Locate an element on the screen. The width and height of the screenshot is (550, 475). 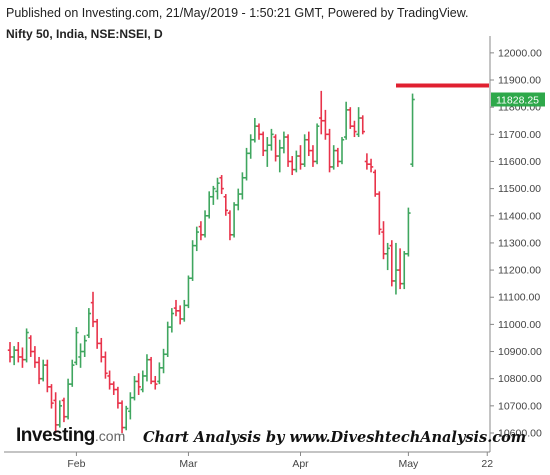
time-tick-label: Mar is located at coordinates (188, 464).